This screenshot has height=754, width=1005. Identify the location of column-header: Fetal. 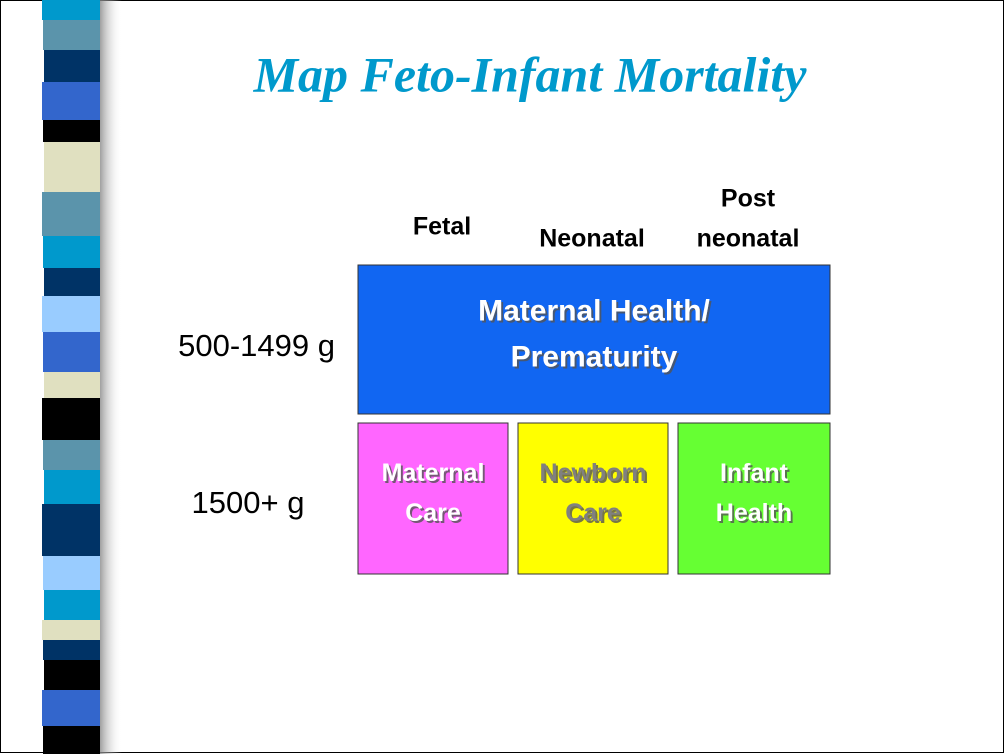
(442, 227).